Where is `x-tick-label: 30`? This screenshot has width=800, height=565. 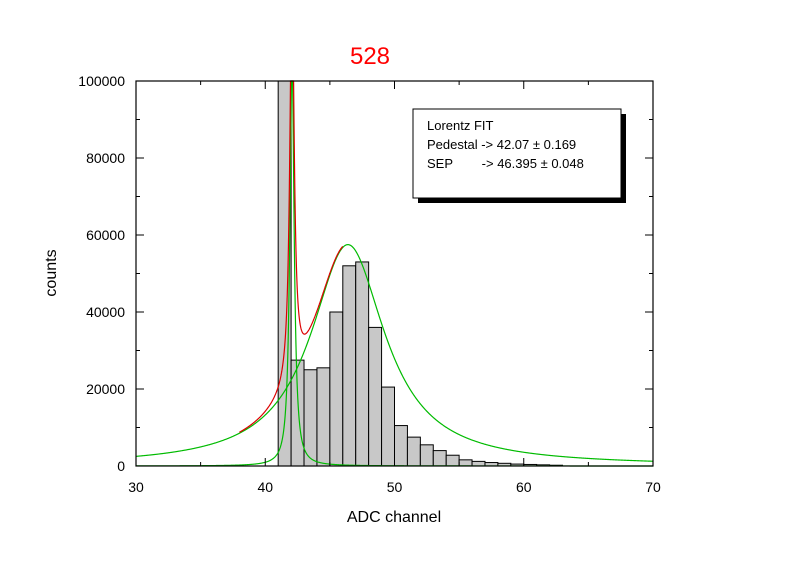 x-tick-label: 30 is located at coordinates (136, 487).